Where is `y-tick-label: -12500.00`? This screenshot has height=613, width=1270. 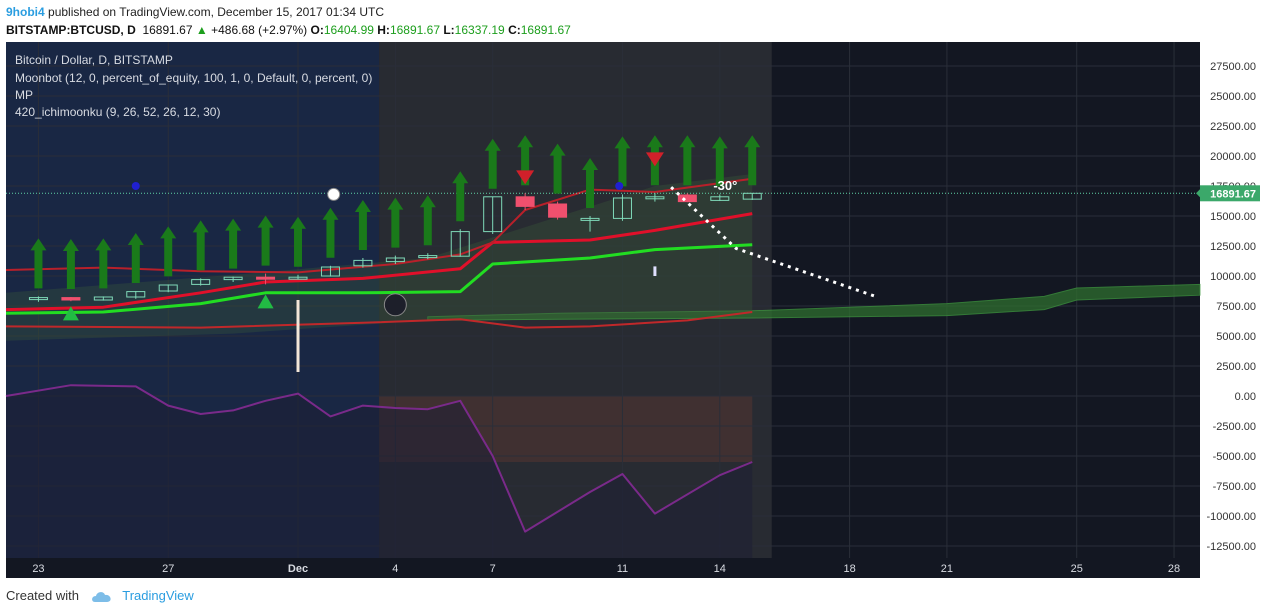
y-tick-label: -12500.00 is located at coordinates (1231, 547).